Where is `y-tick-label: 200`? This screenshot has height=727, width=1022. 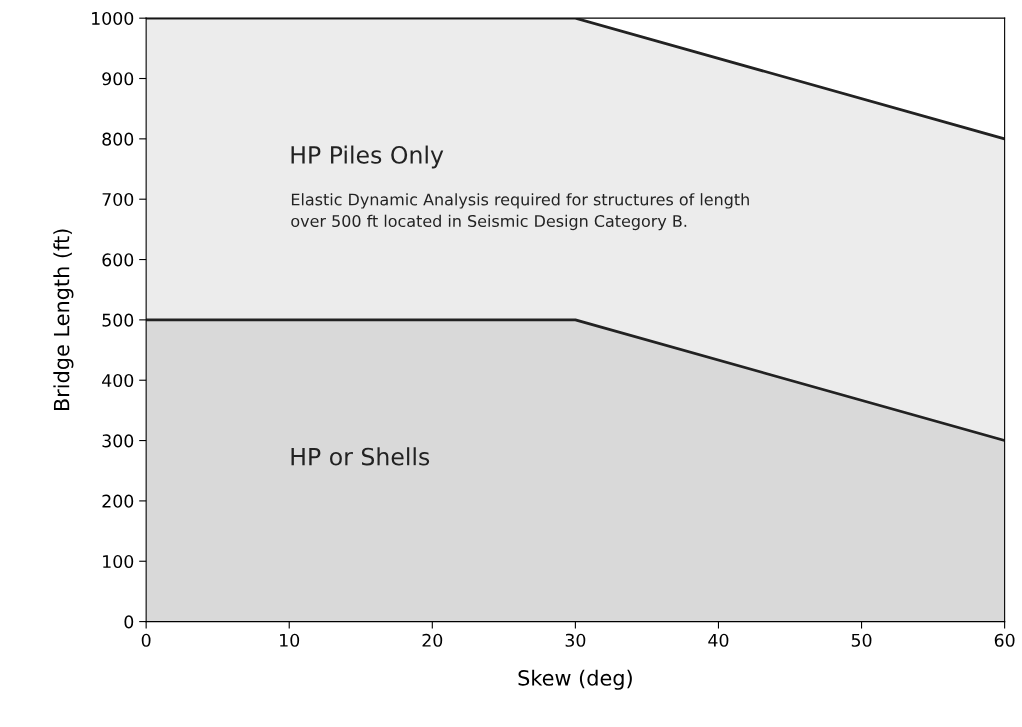 y-tick-label: 200 is located at coordinates (118, 501).